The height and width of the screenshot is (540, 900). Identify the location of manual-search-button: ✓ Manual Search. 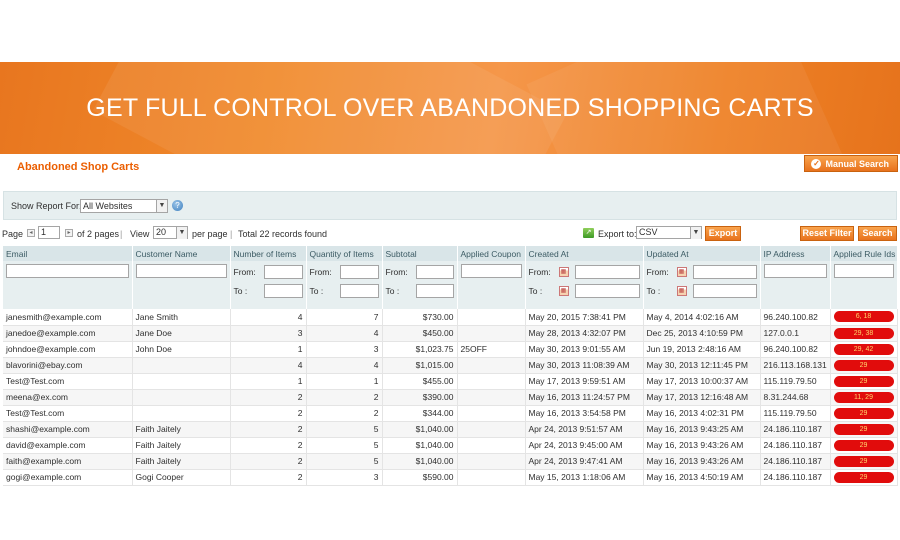
(851, 163).